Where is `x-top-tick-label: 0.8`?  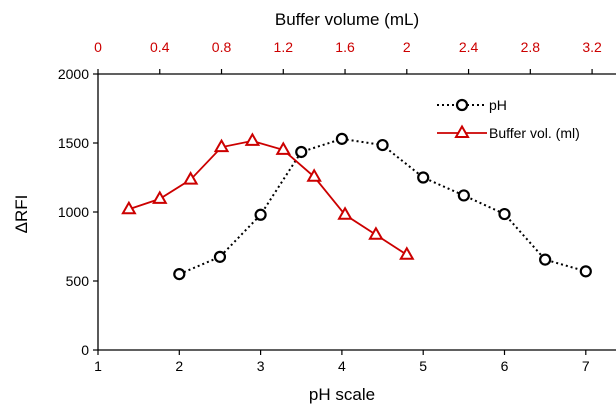 x-top-tick-label: 0.8 is located at coordinates (222, 47).